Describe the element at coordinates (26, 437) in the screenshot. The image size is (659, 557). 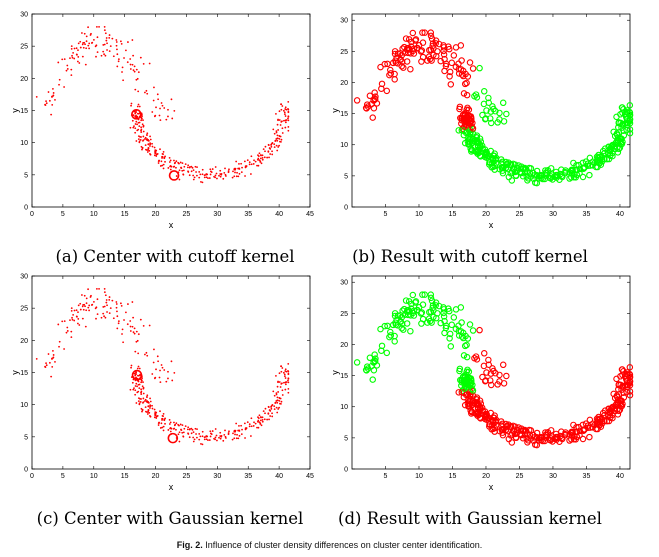
I see `y-tick-label: 5` at that location.